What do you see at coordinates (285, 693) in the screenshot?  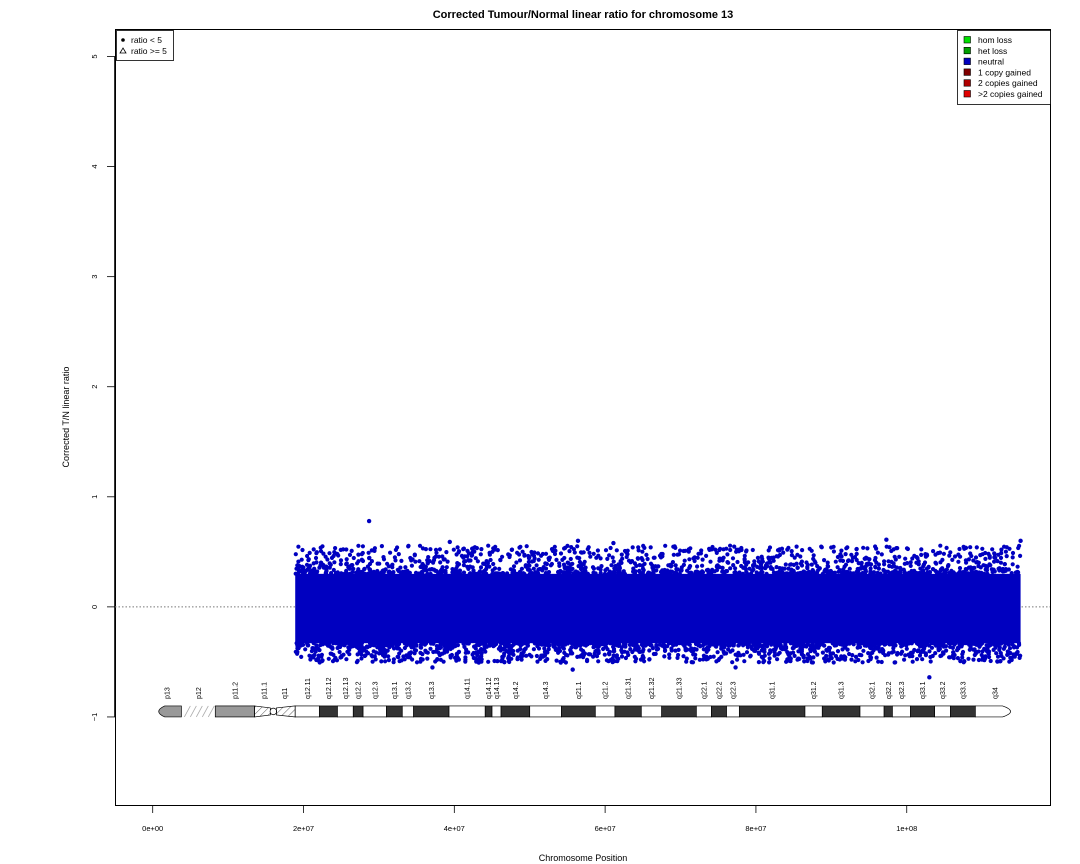 I see `band-label: q11` at bounding box center [285, 693].